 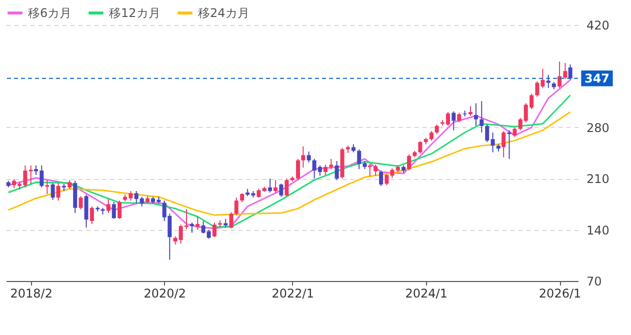 What do you see at coordinates (598, 179) in the screenshot?
I see `y-tick-label: 210` at bounding box center [598, 179].